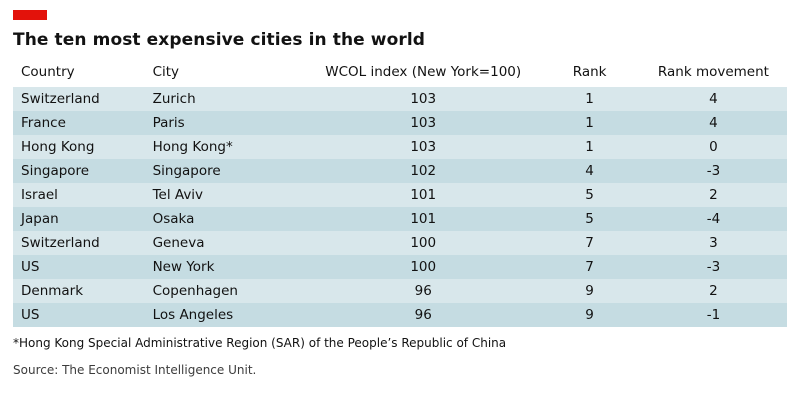  Describe the element at coordinates (195, 291) in the screenshot. I see `table-cell: Copenhagen` at that location.